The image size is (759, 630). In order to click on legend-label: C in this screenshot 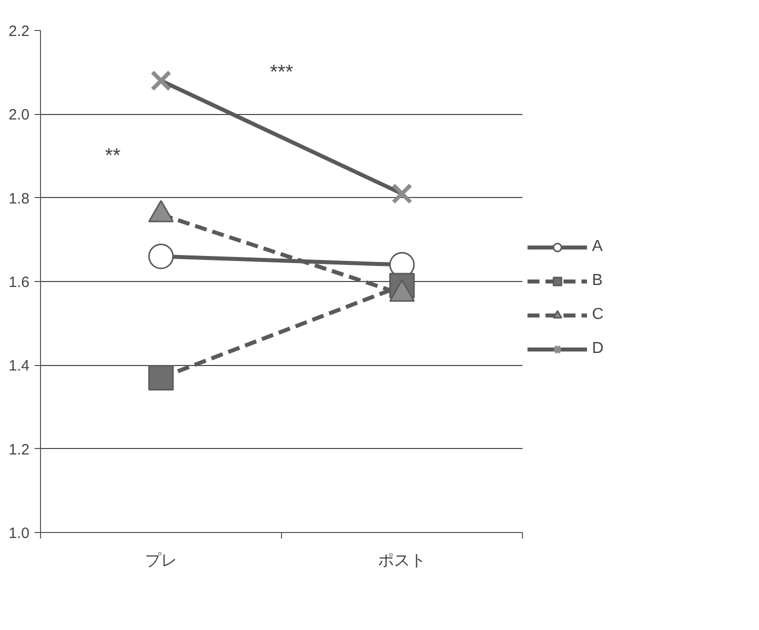, I will do `click(598, 315)`.